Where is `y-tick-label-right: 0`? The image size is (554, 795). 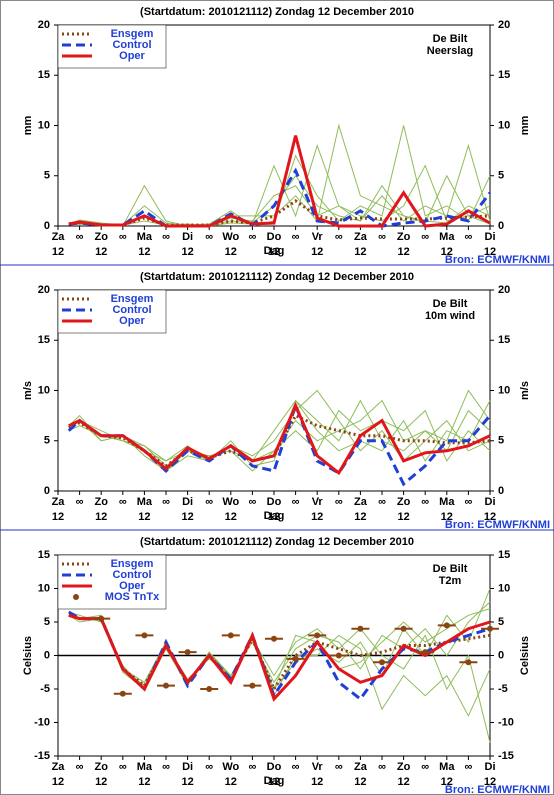
y-tick-label-right: 0 is located at coordinates (501, 491).